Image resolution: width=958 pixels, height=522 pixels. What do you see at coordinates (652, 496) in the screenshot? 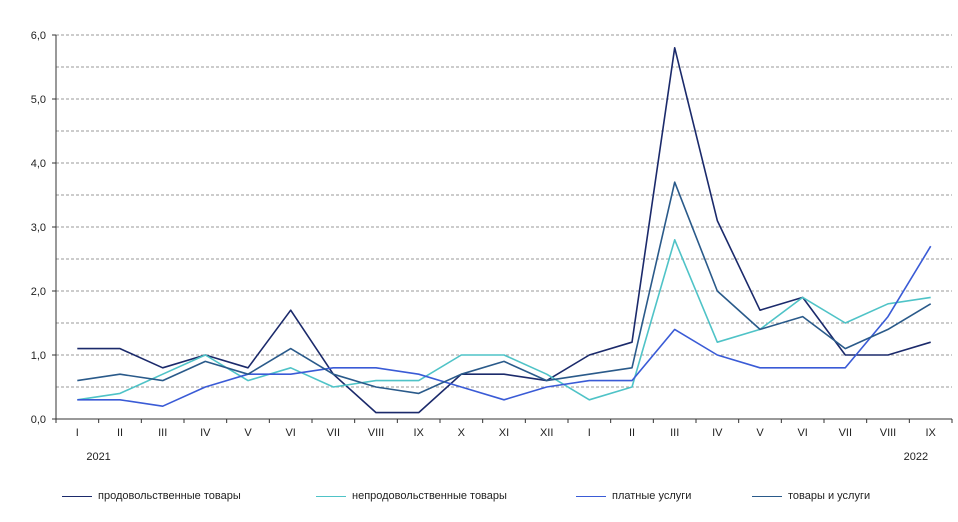
I see `legend-label: платные услуги` at bounding box center [652, 496].